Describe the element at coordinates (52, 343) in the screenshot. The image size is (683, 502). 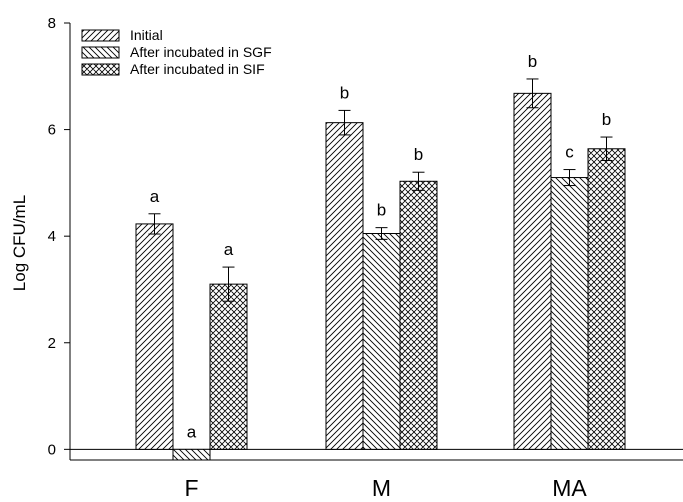
I see `y-tick-label: 2` at that location.